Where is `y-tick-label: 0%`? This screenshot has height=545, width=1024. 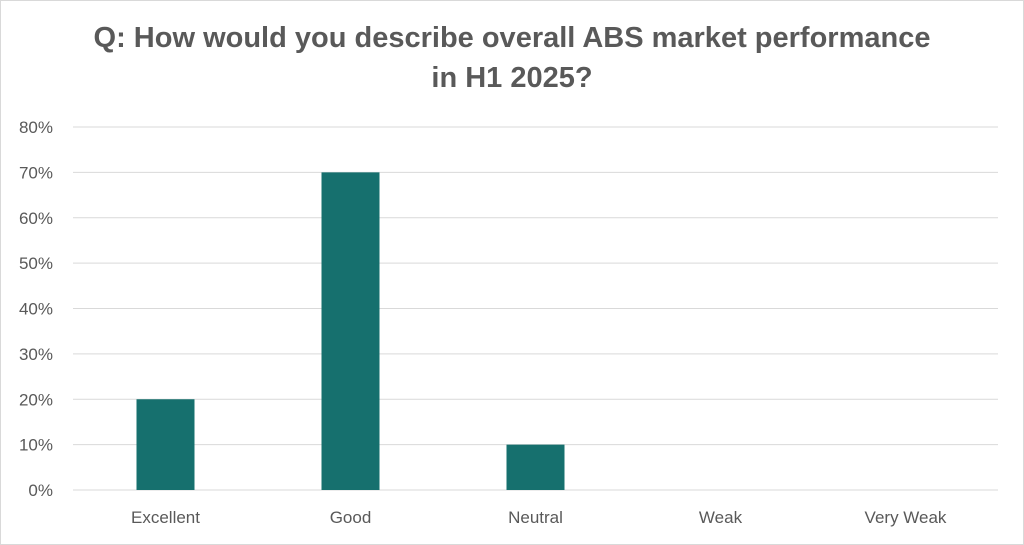
y-tick-label: 0% is located at coordinates (40, 490).